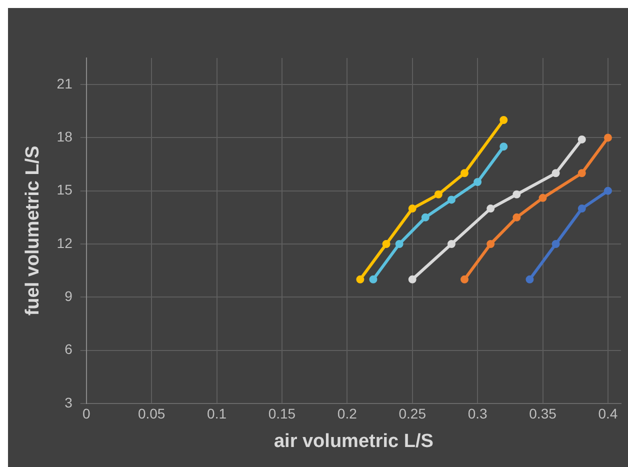 Image resolution: width=628 pixels, height=467 pixels. What do you see at coordinates (347, 414) in the screenshot?
I see `x-tick-label: 0.2` at bounding box center [347, 414].